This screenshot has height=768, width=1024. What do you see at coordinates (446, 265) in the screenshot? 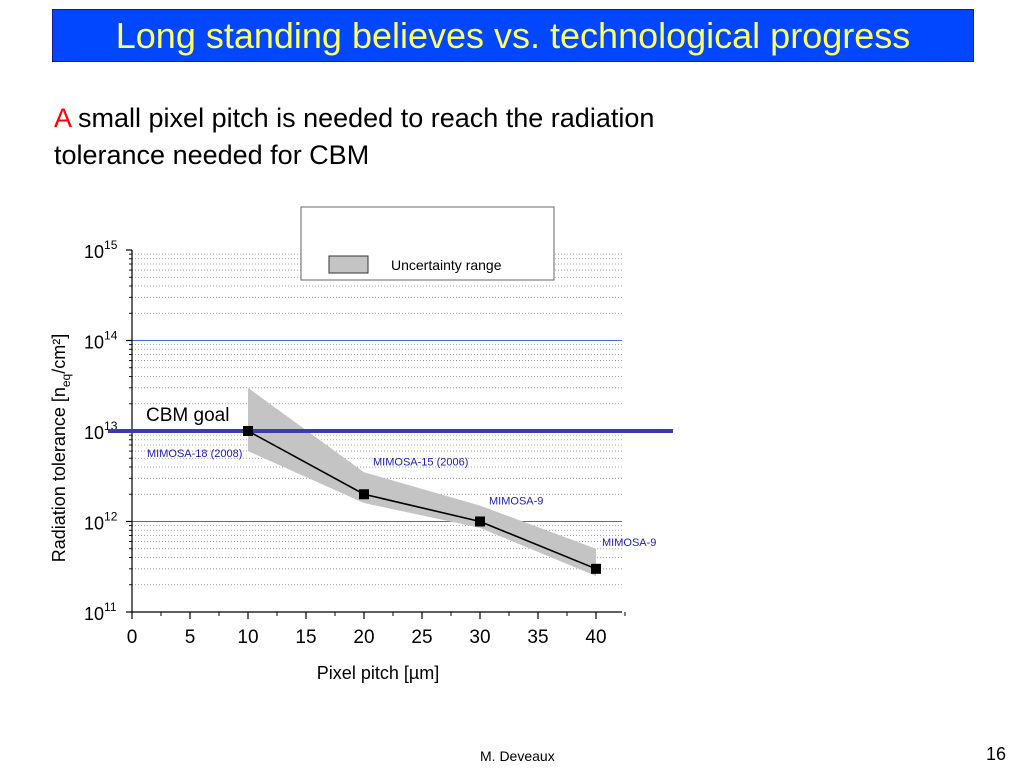
I see `legend-label: Uncertainty range` at bounding box center [446, 265].